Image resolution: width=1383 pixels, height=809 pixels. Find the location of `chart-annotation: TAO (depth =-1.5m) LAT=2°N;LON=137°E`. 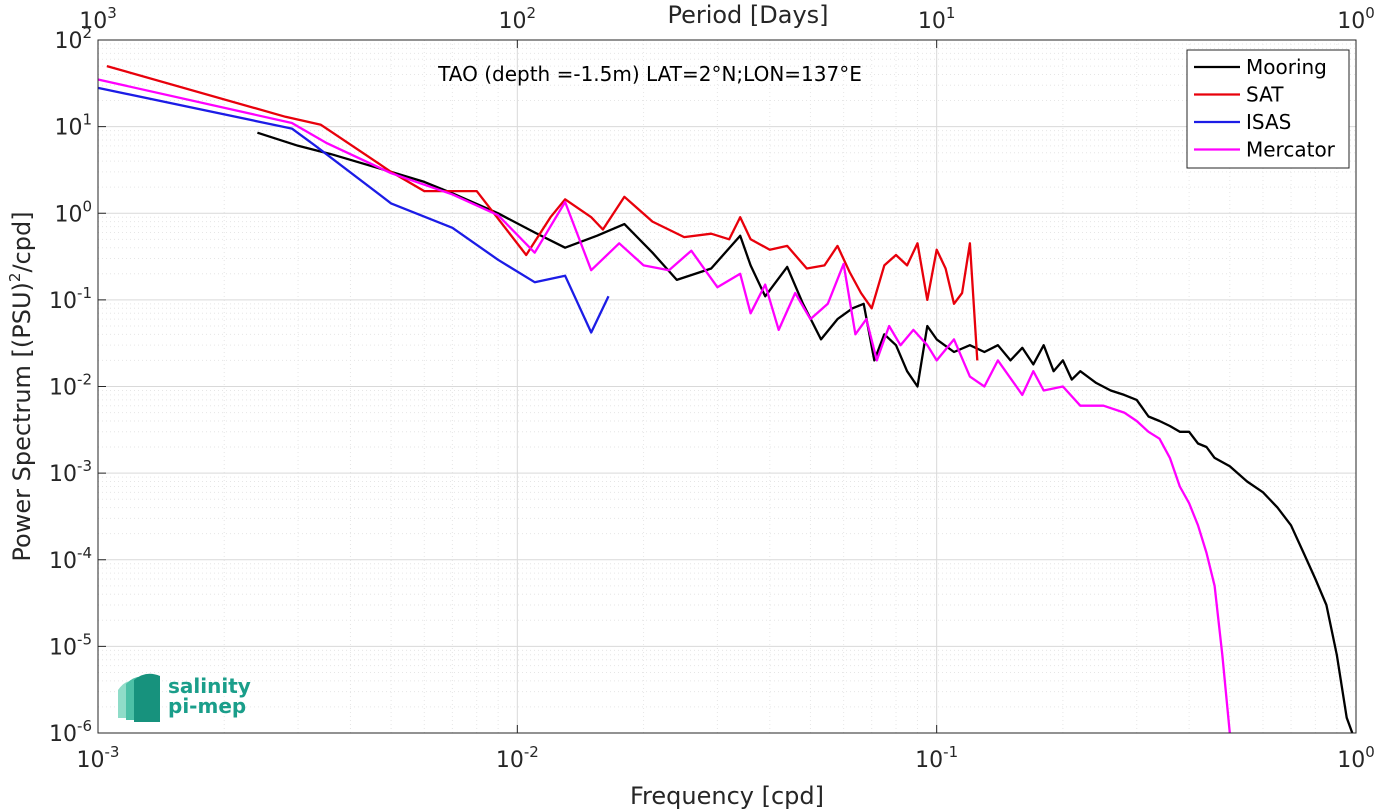

chart-annotation: TAO (depth =-1.5m) LAT=2°N;LON=137°E is located at coordinates (649, 74).